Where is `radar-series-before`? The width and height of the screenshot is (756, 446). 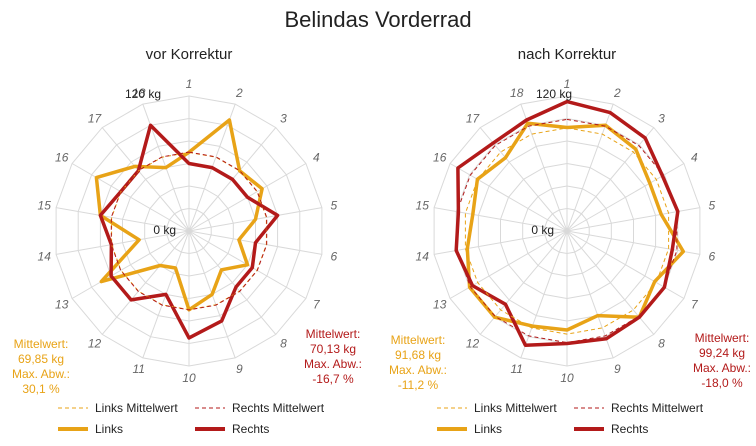 radar-series-before is located at coordinates (187, 229).